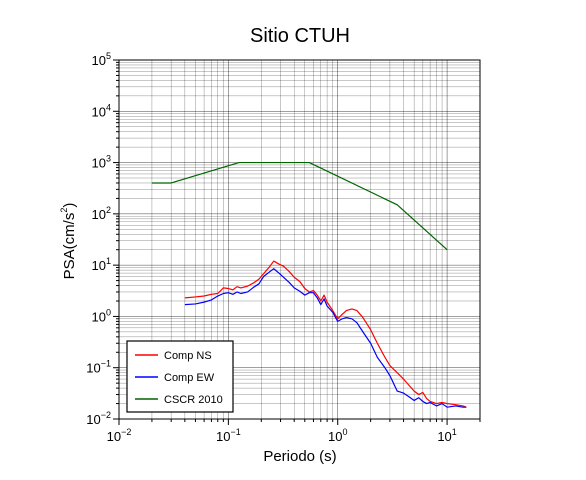 The width and height of the screenshot is (586, 480). What do you see at coordinates (108, 210) in the screenshot?
I see `y-tick-label-exponent: 2` at bounding box center [108, 210].